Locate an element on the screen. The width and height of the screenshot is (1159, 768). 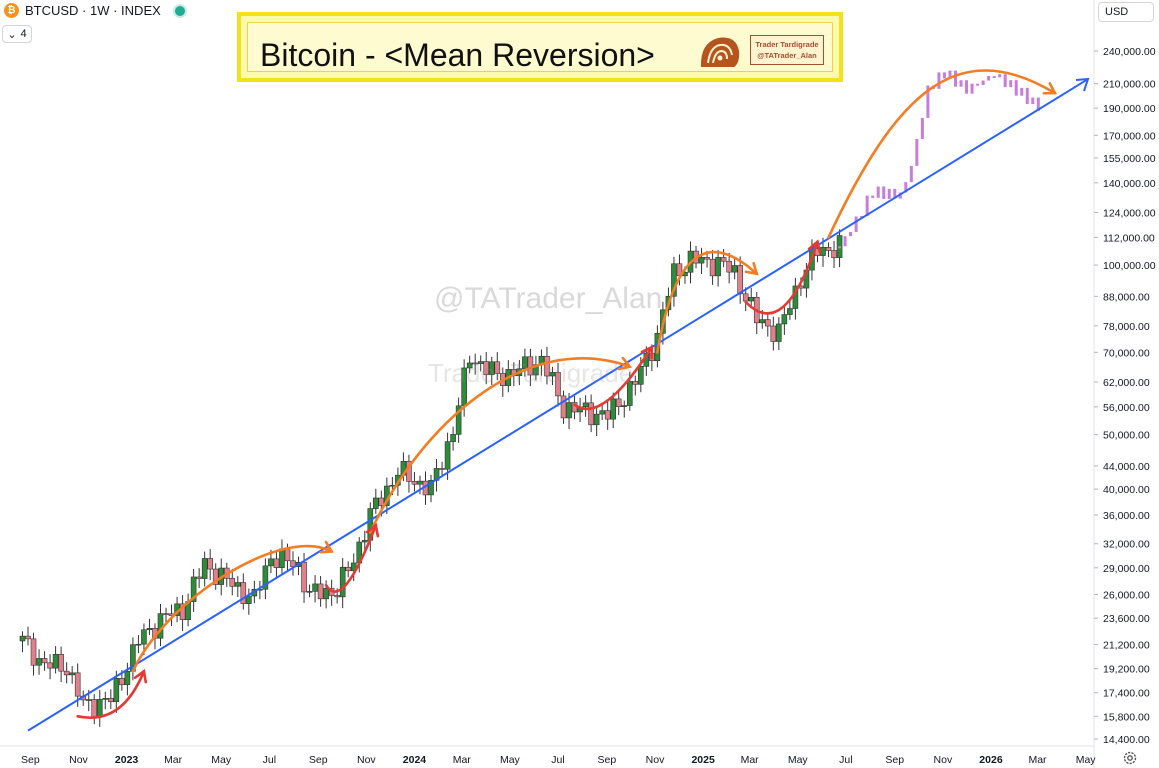
top-arc-arrowhead-icon is located at coordinates (1050, 88).